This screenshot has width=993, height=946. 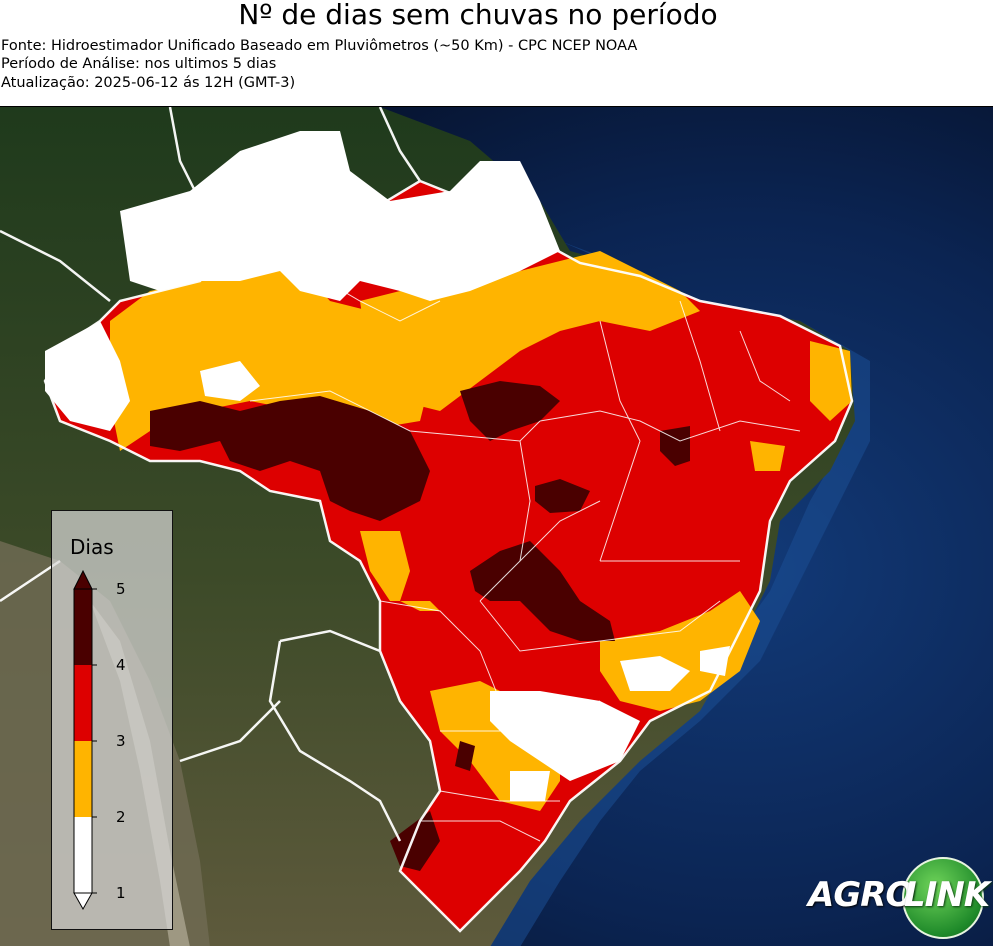 I want to click on logo-text-agro: AGRO, so click(x=861, y=895).